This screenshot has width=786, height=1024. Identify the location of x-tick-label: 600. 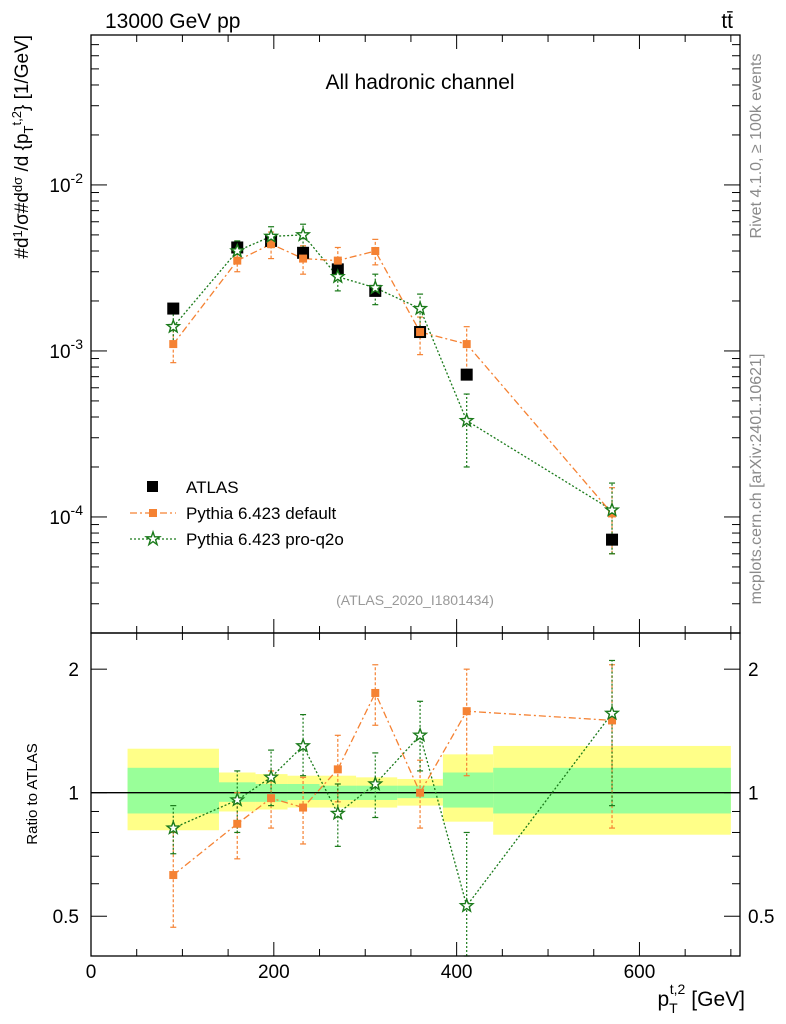
(640, 972).